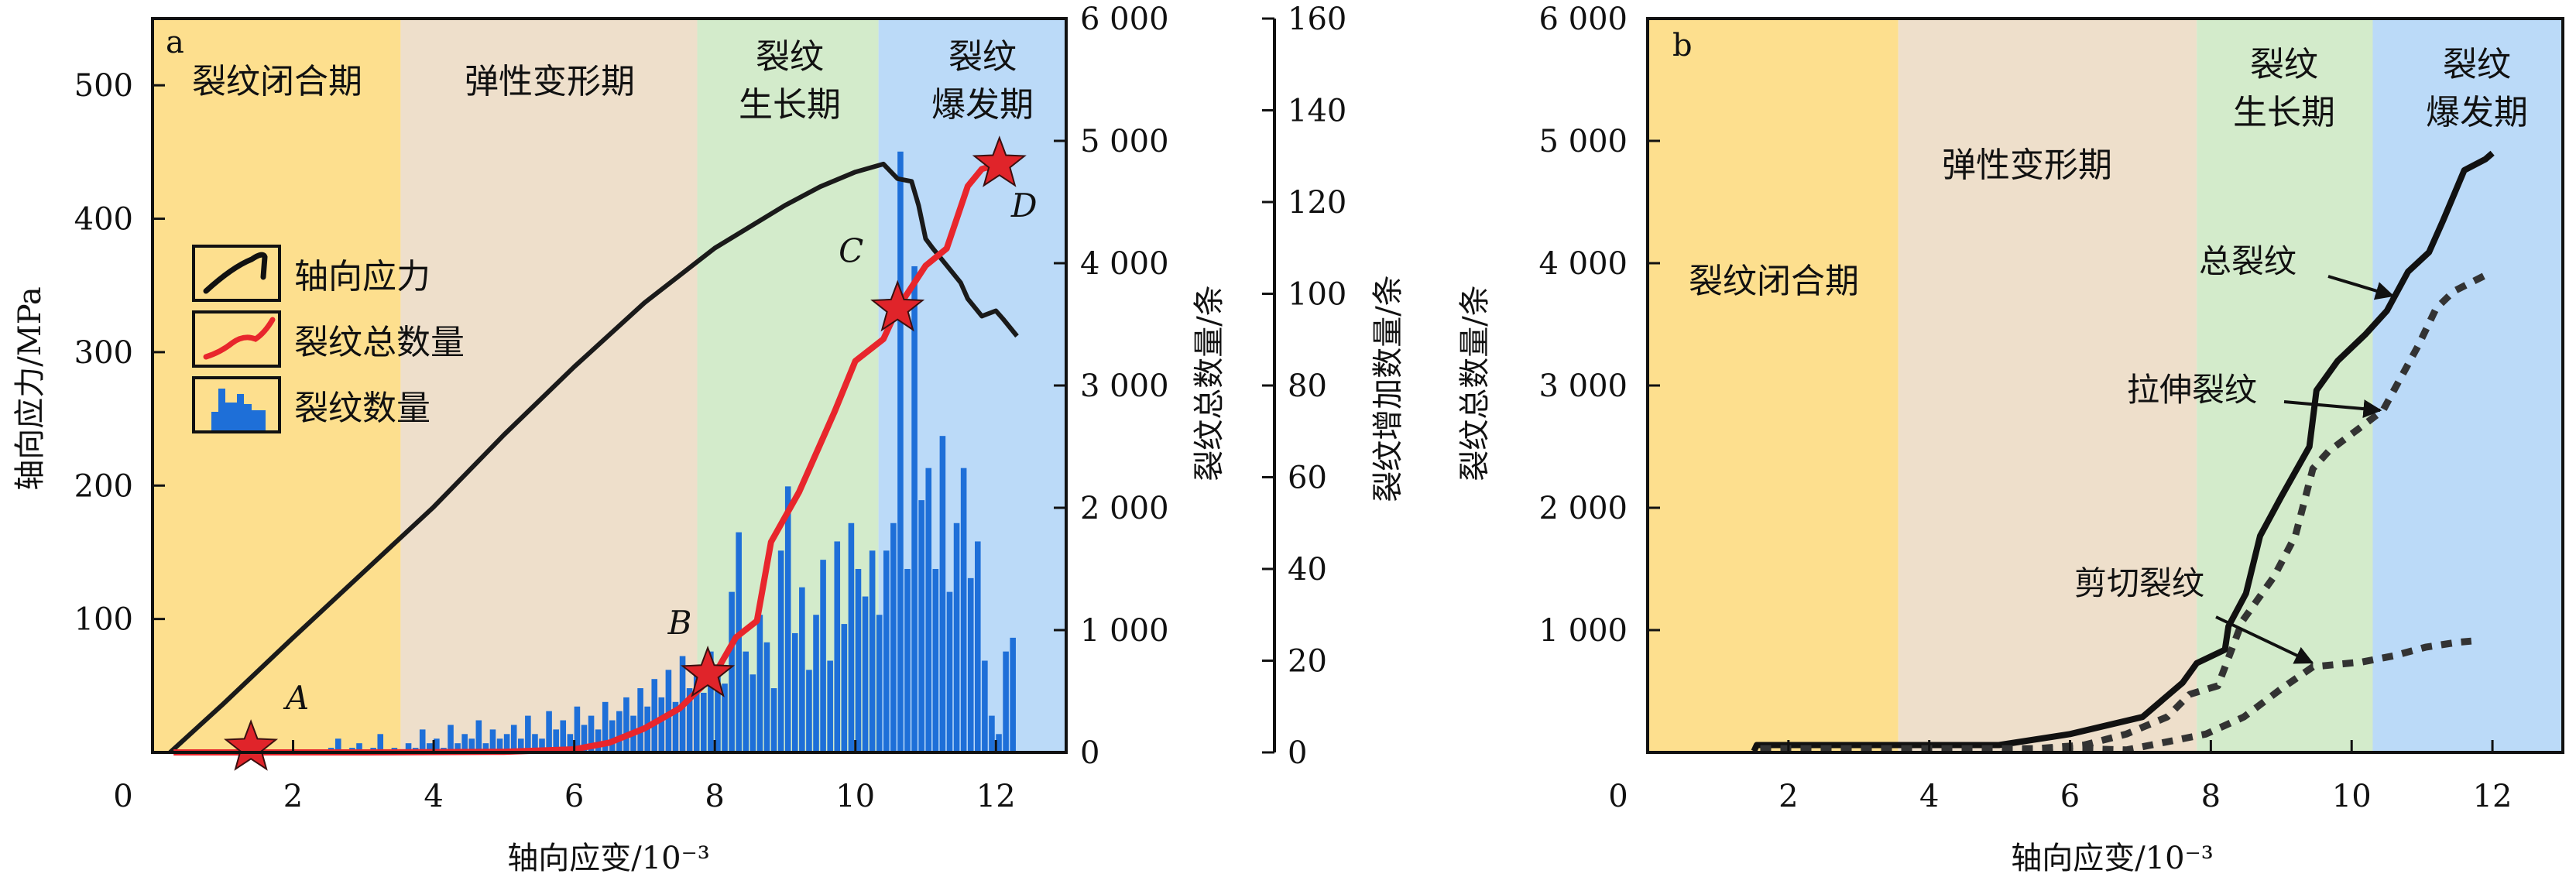 The image size is (2576, 884). I want to click on phase-label-growth: 裂纹, so click(2284, 65).